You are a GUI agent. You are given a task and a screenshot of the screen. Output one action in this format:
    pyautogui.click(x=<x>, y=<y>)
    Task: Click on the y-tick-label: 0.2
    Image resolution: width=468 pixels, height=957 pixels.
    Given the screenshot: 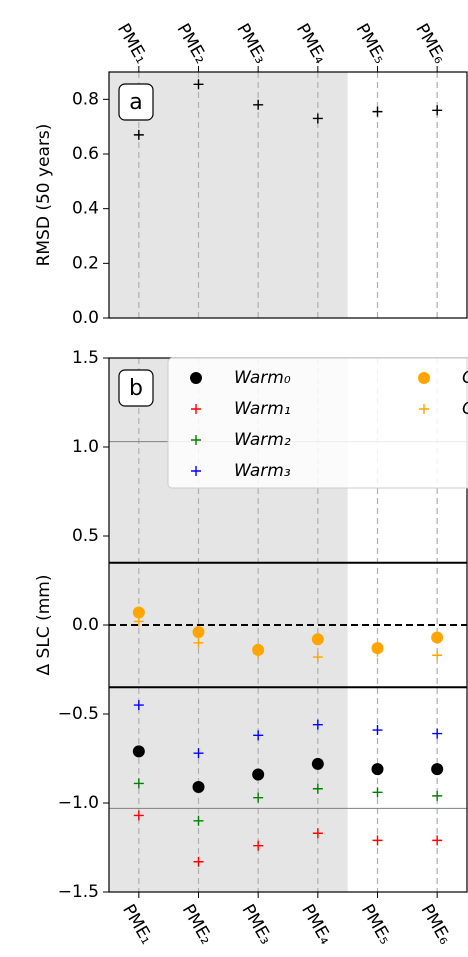 What is the action you would take?
    pyautogui.click(x=85, y=263)
    